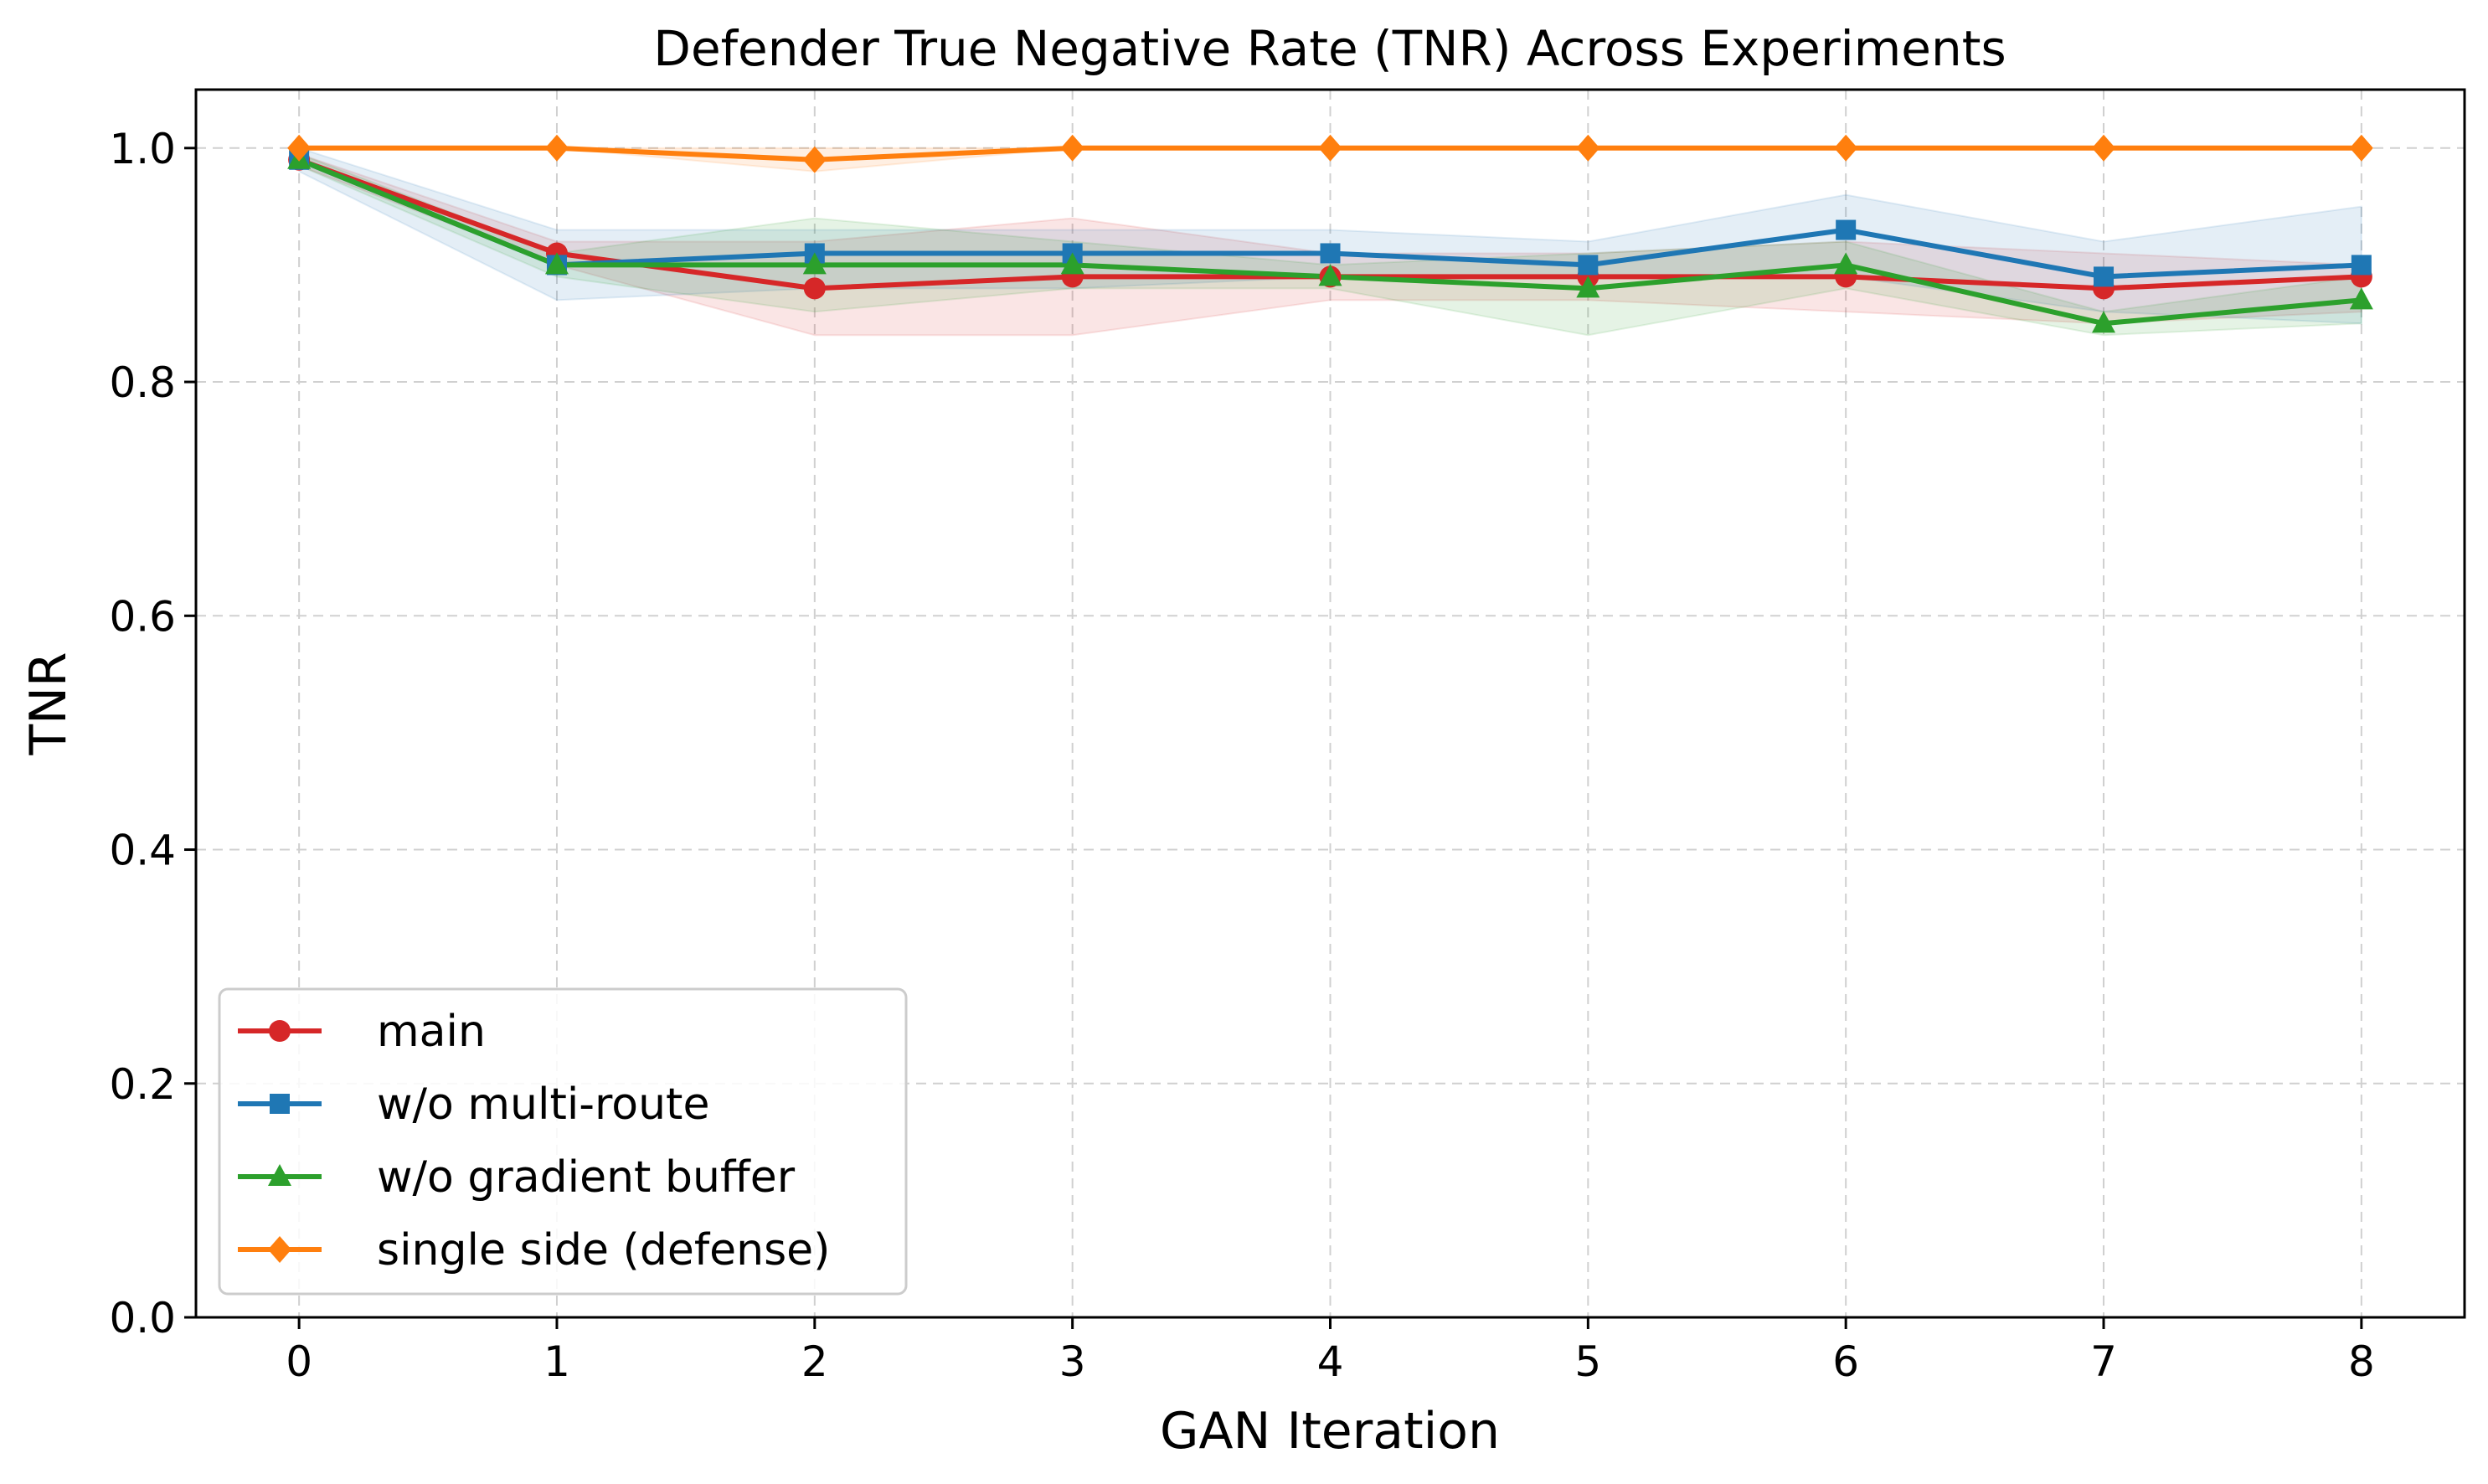 The image size is (2488, 1484). Describe the element at coordinates (432, 1032) in the screenshot. I see `legend-label-main: main` at that location.